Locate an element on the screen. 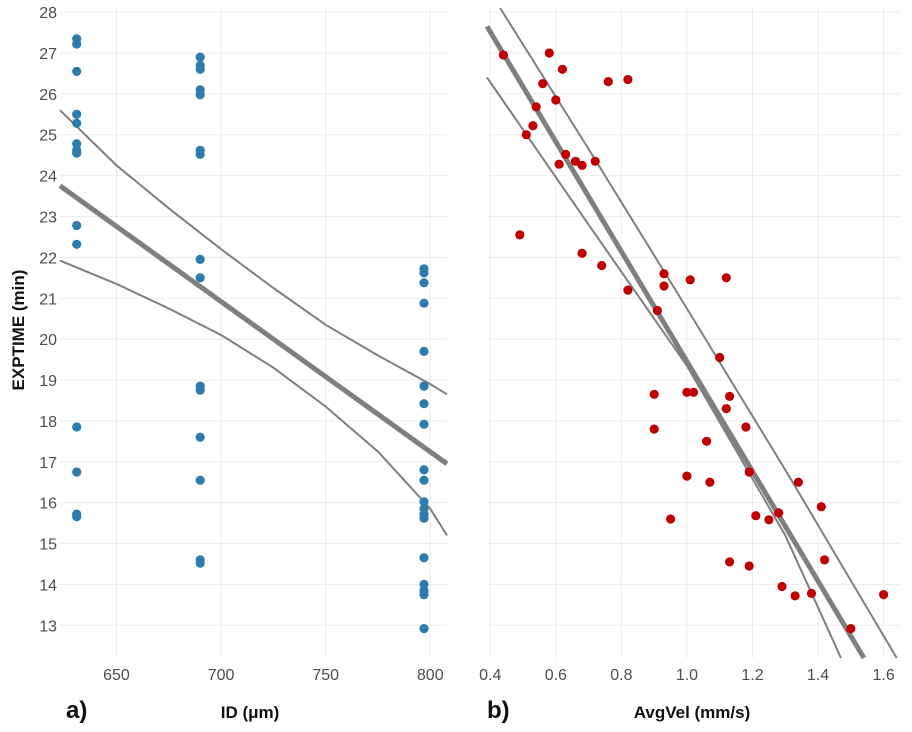 Image resolution: width=912 pixels, height=732 pixels. y-tick-label: 17 is located at coordinates (48, 463).